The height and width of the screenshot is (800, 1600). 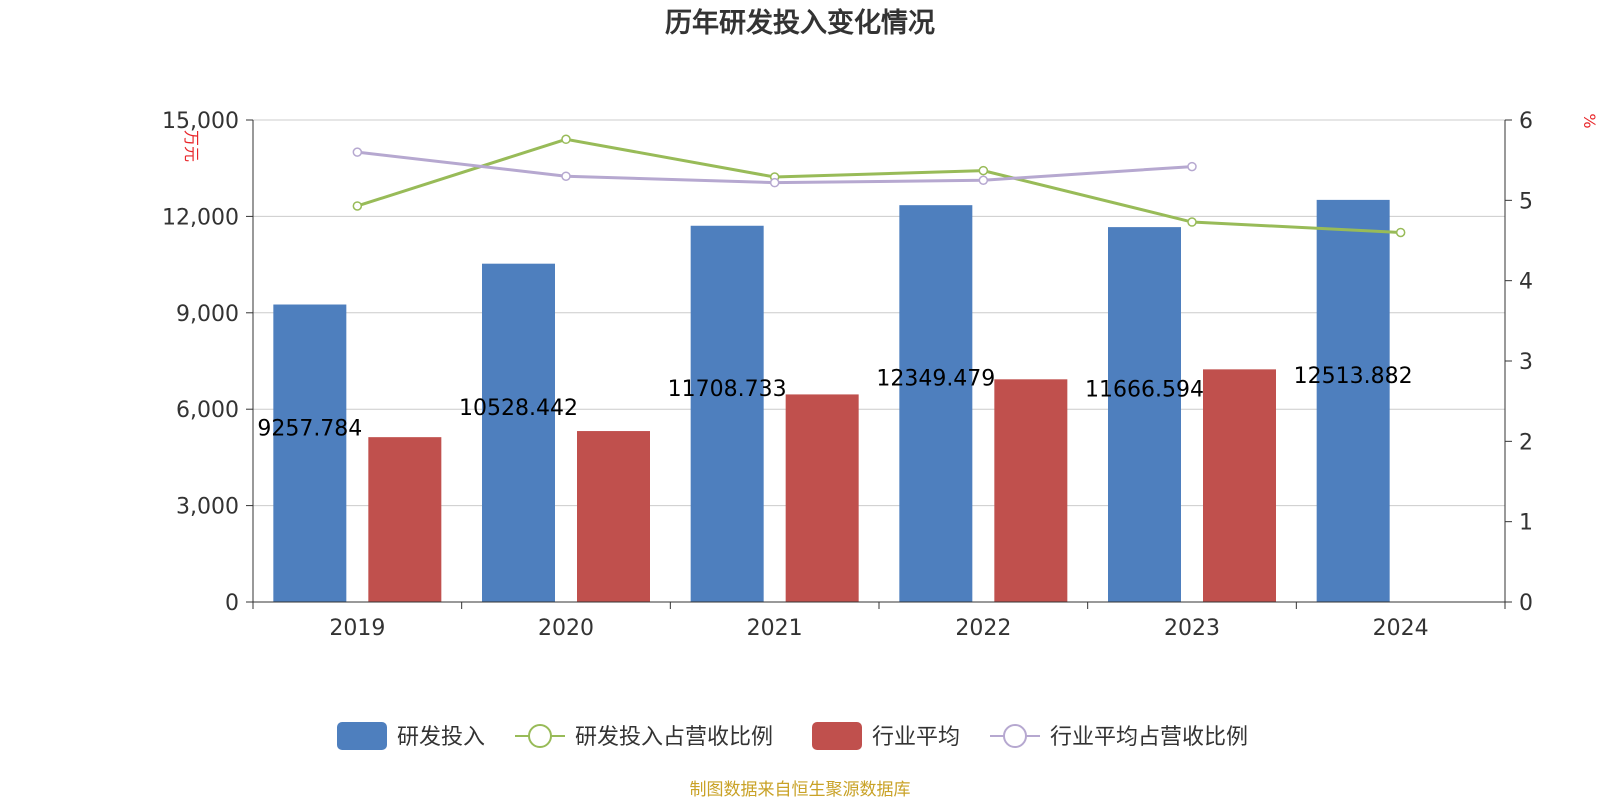 I want to click on y-left-tick-label: 0, so click(x=232, y=603).